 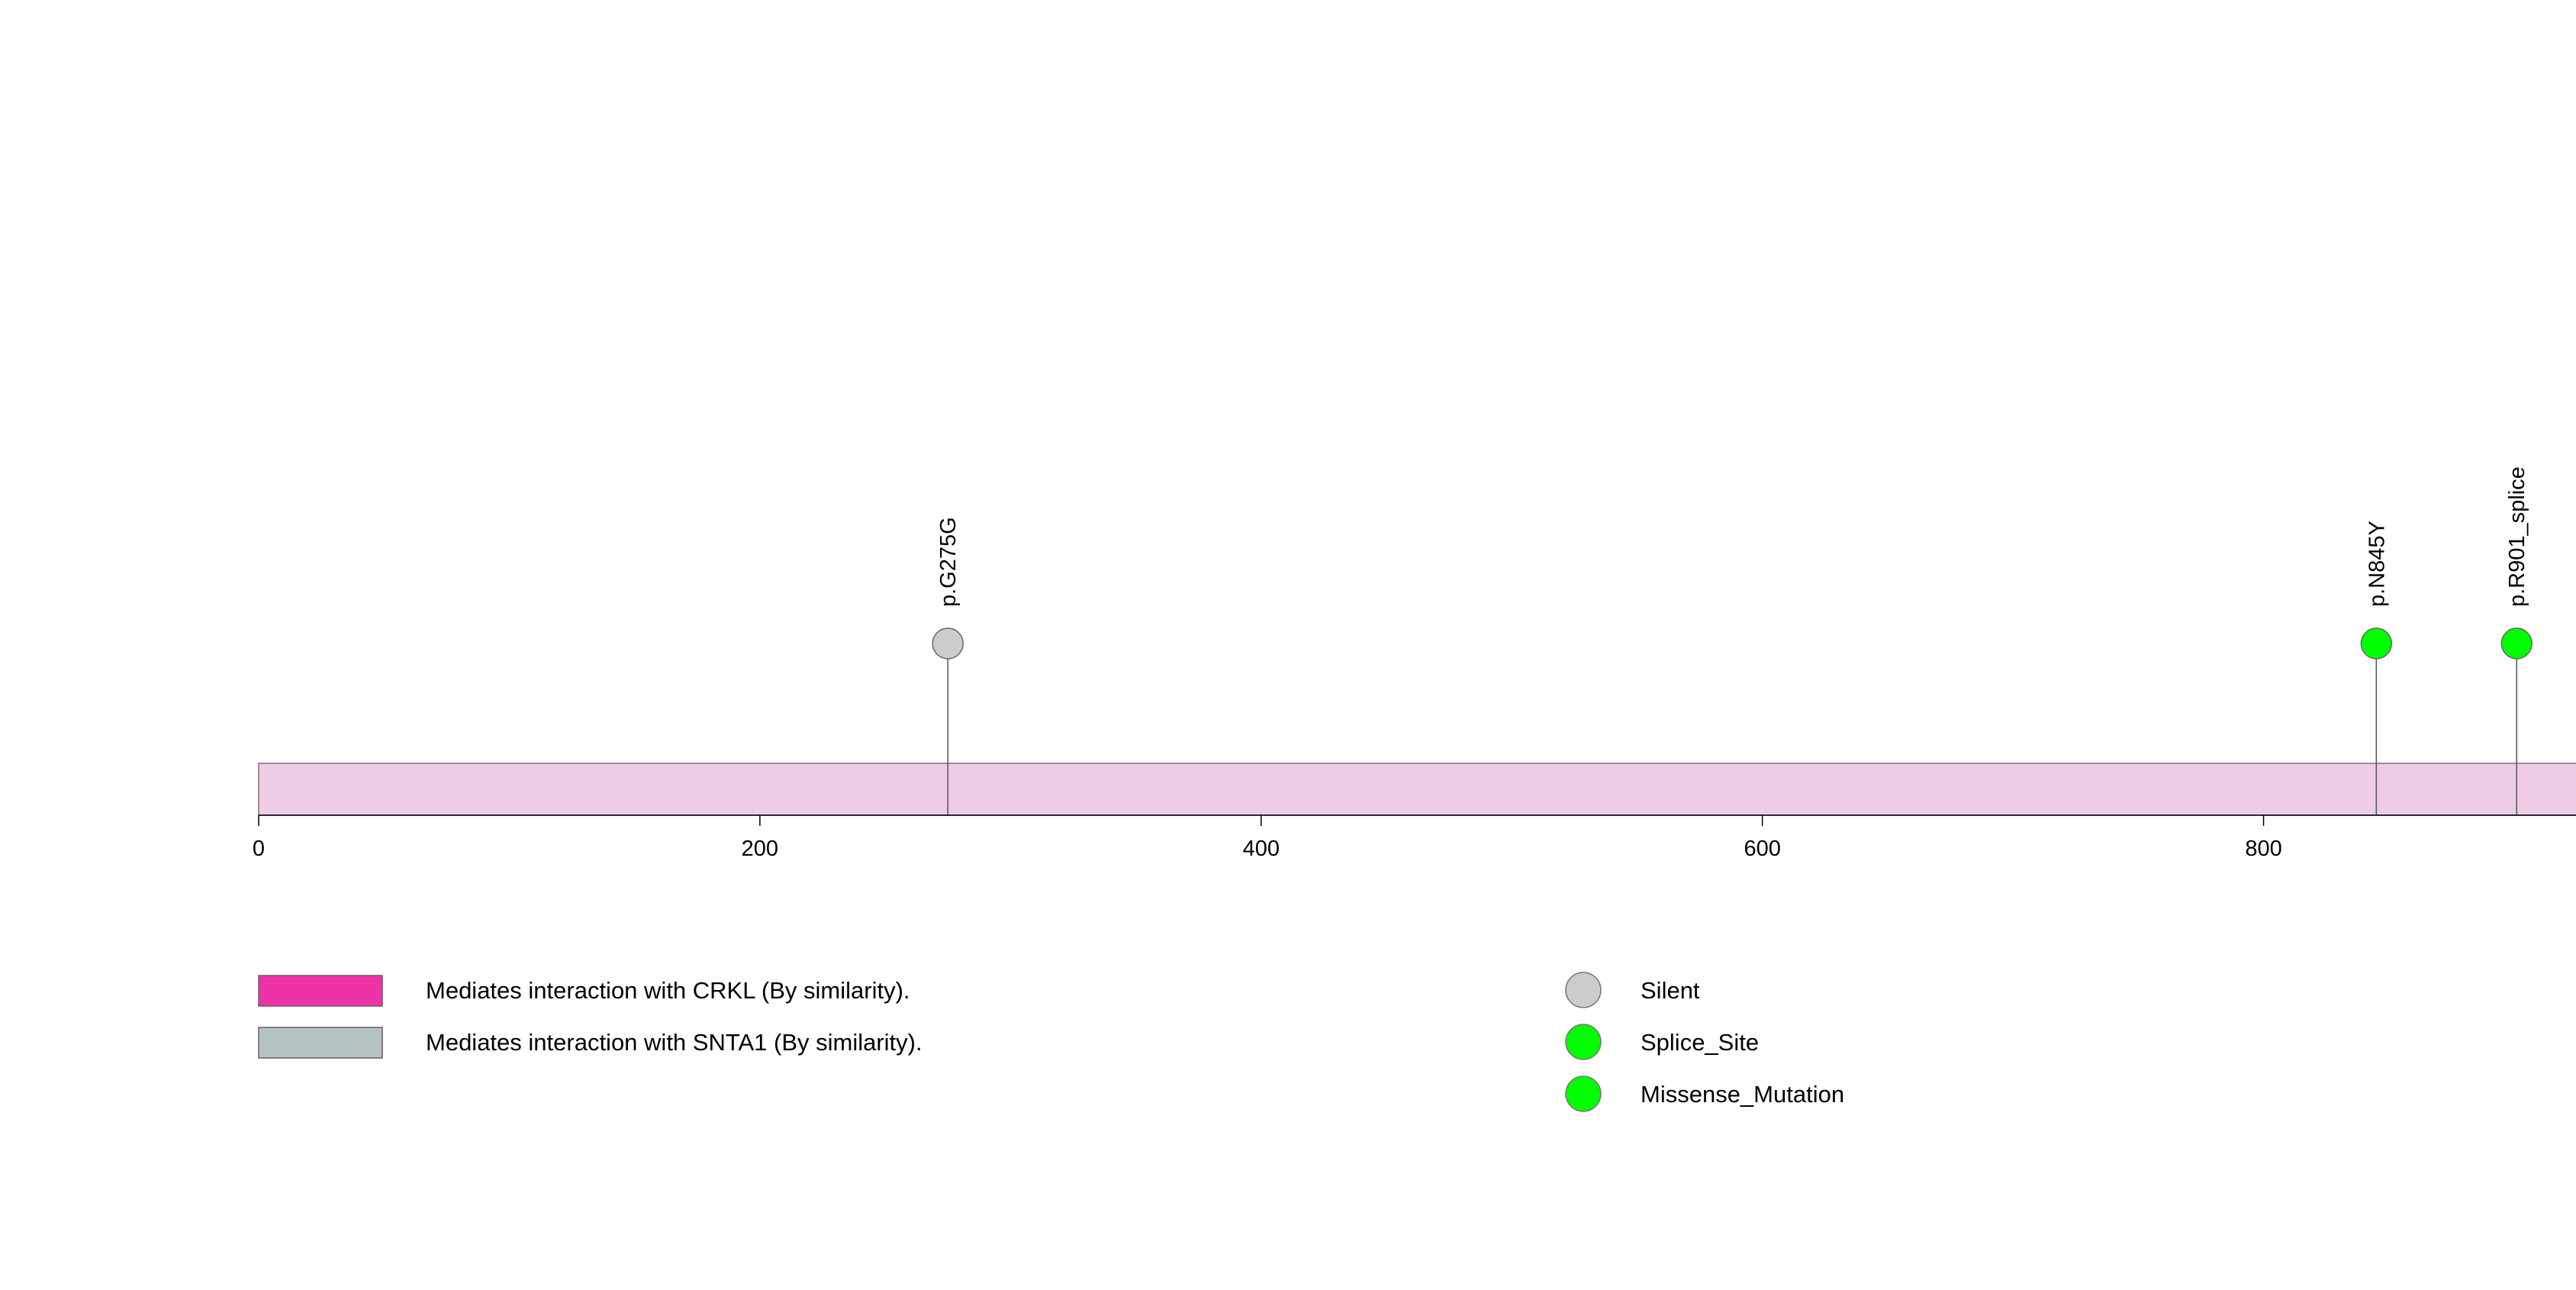 I want to click on protein-backbone, so click(x=1417, y=789).